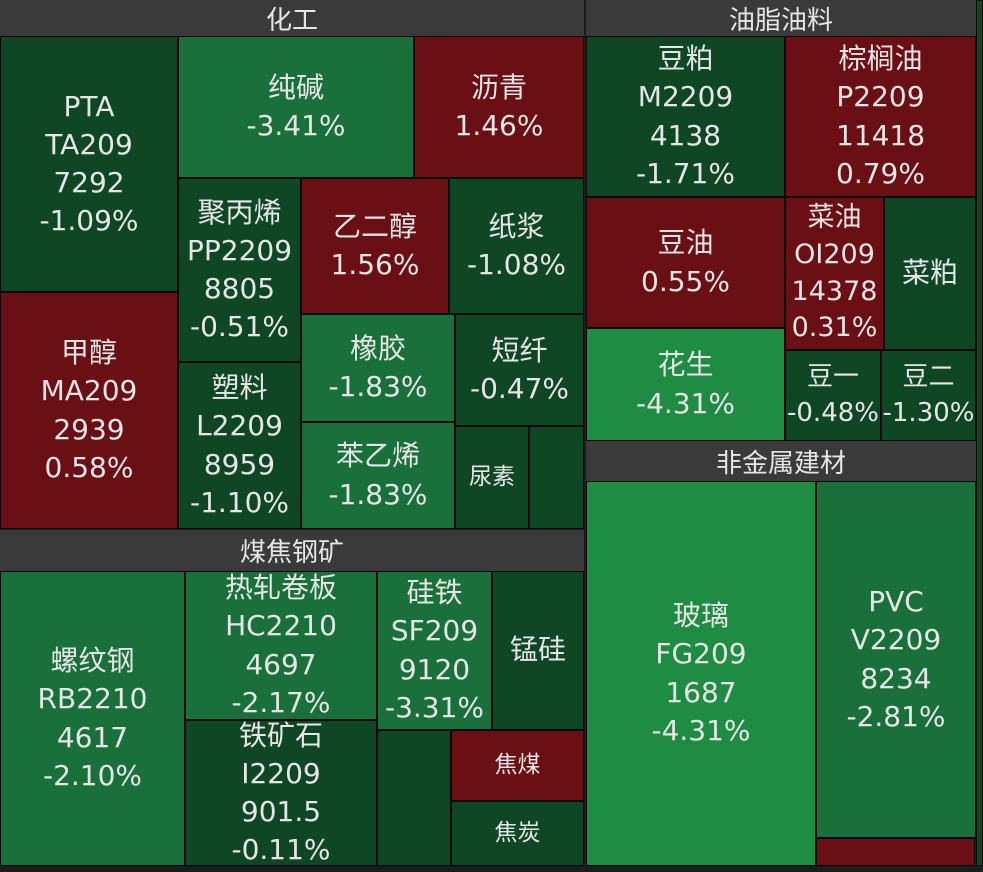 The height and width of the screenshot is (872, 983). I want to click on tile: PVC V2209 8234 -2.81%, so click(896, 659).